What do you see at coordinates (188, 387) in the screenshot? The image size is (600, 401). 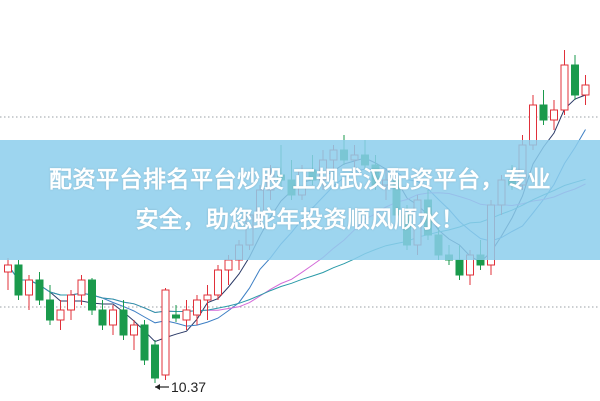 I see `min-price-label: 10.37` at bounding box center [188, 387].